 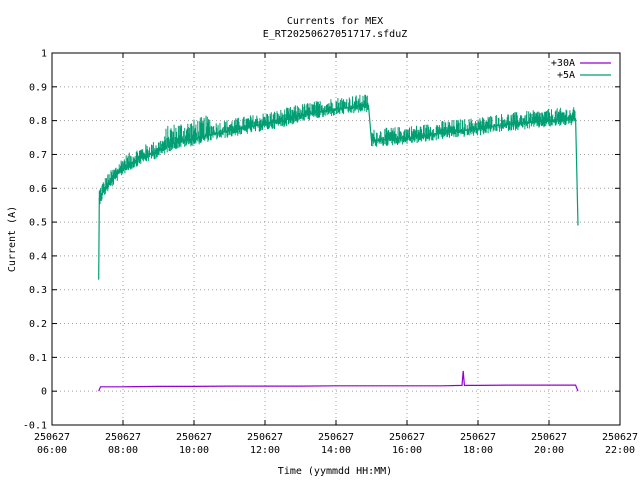 I want to click on x-tick-time: 22:00, so click(x=620, y=450).